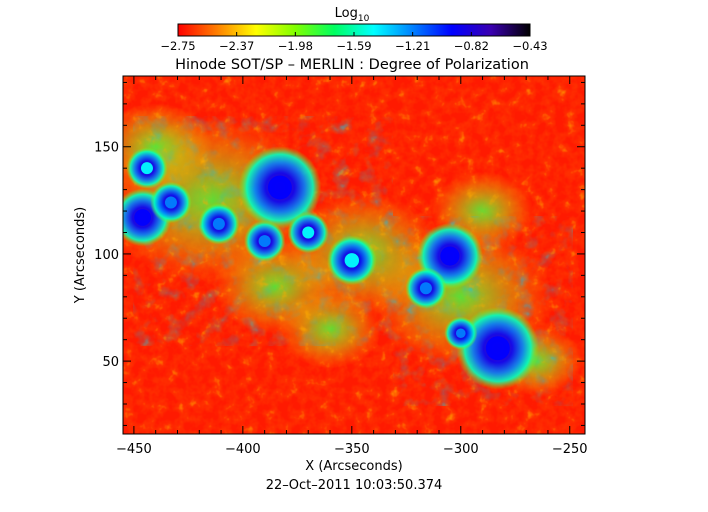 The width and height of the screenshot is (708, 512). I want to click on y-tick-label: 150, so click(106, 148).